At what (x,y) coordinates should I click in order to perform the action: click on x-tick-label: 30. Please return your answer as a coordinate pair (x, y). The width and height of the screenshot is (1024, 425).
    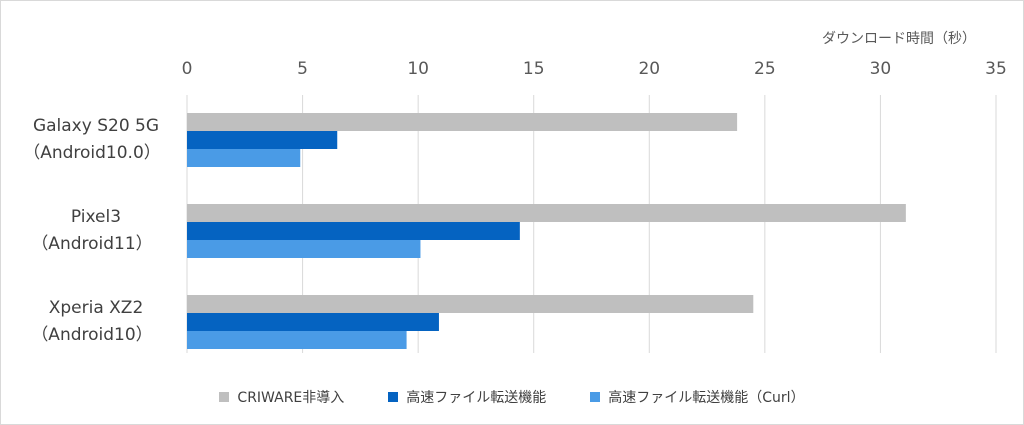
    Looking at the image, I should click on (881, 69).